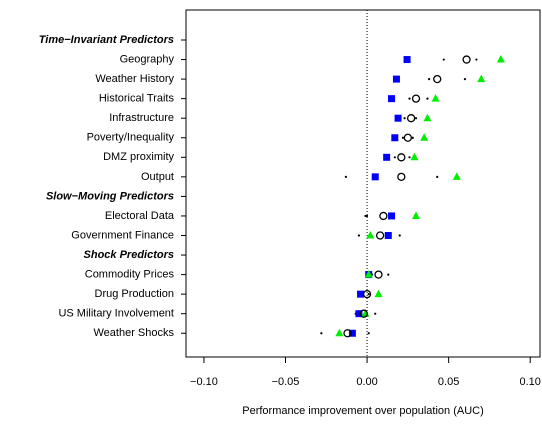 This screenshot has width=542, height=429. I want to click on y-tick-label: Output, so click(157, 177).